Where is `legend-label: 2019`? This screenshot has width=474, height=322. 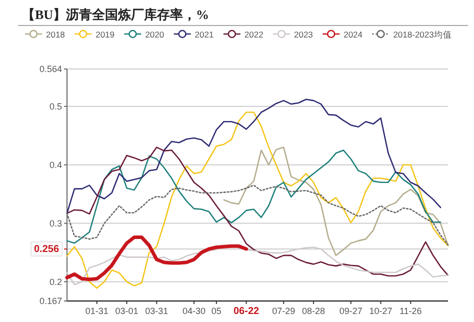 legend-label: 2019 is located at coordinates (105, 35).